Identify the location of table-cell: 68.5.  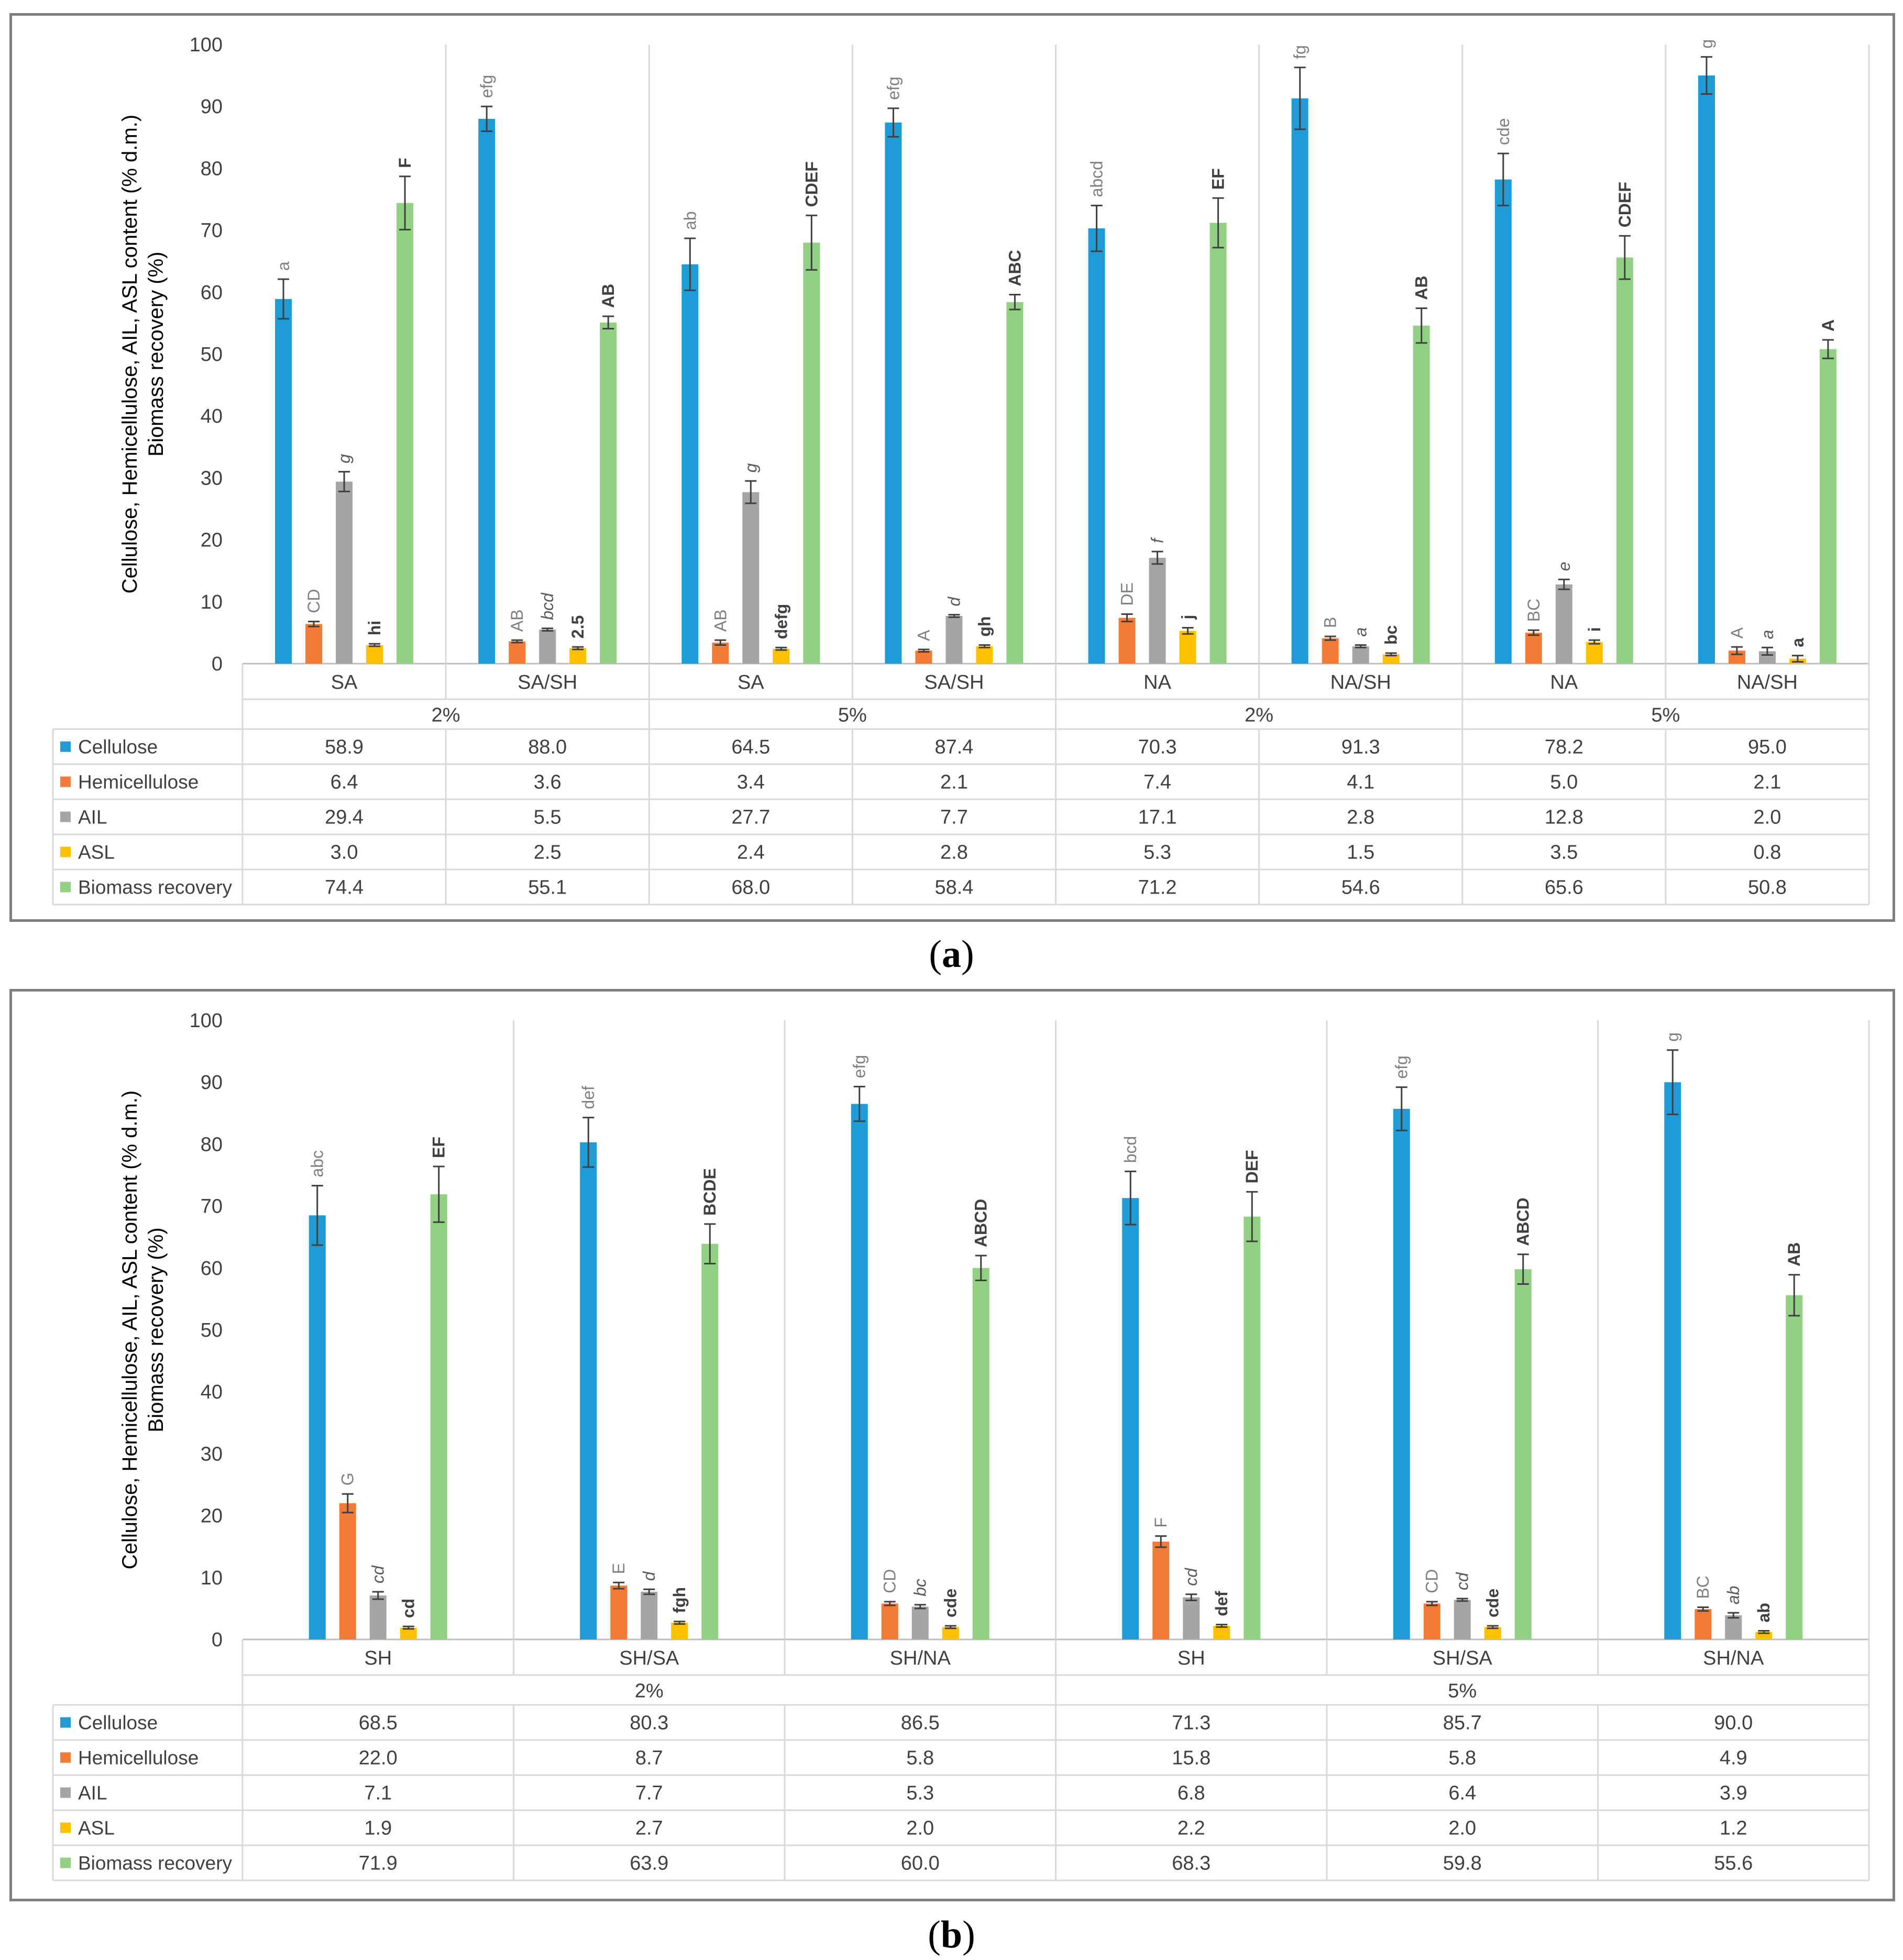
(379, 1723).